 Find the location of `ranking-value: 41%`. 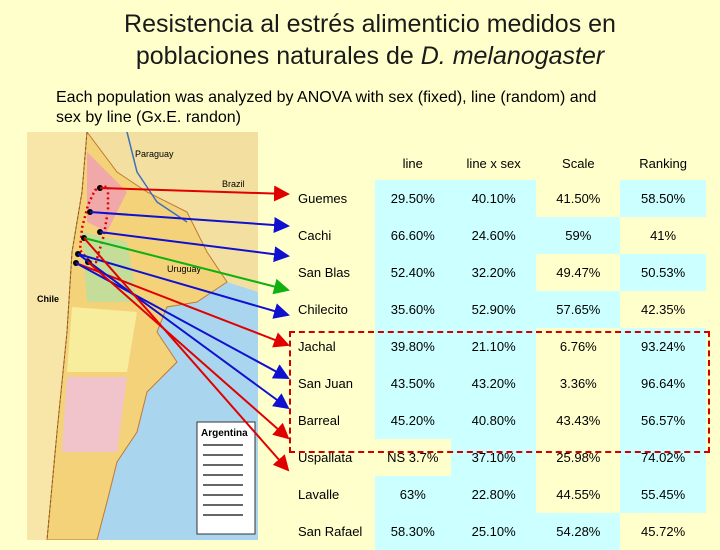

ranking-value: 41% is located at coordinates (663, 235).